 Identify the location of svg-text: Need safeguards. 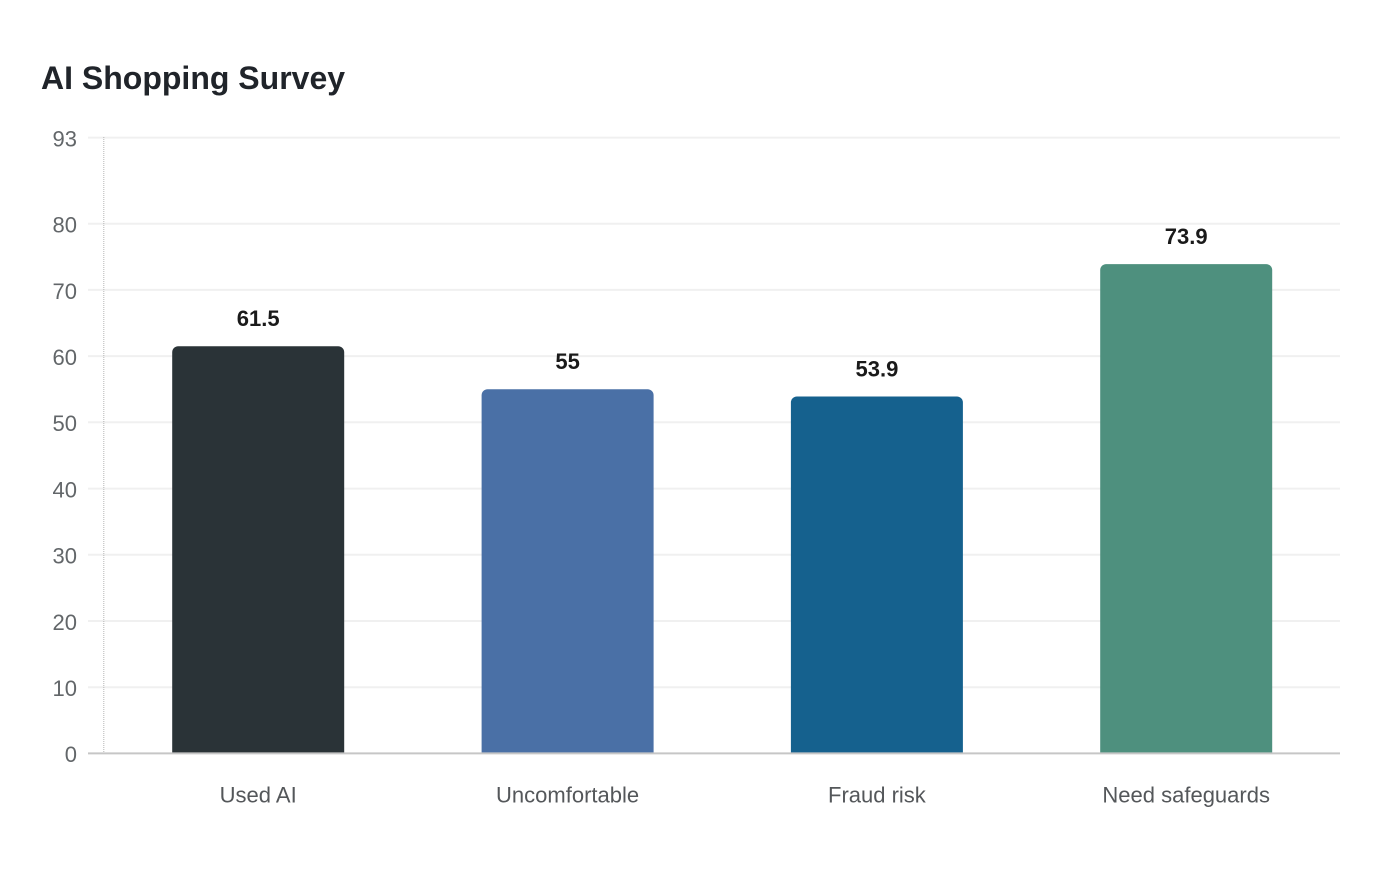
(1186, 794).